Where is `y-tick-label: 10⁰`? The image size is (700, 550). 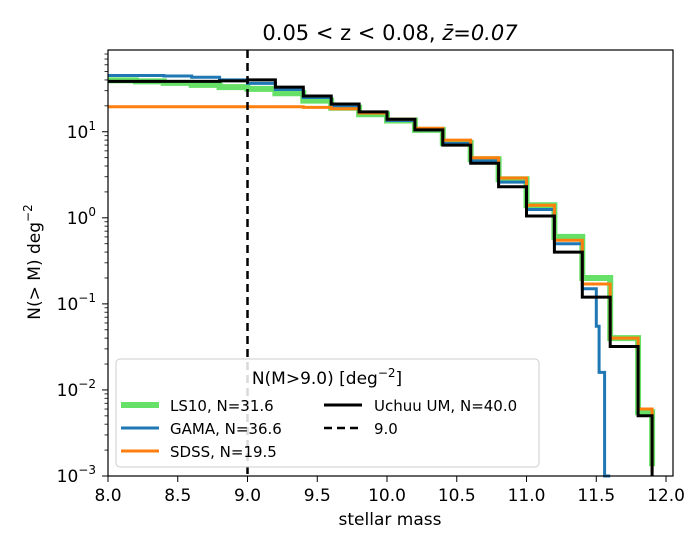 y-tick-label: 10⁰ is located at coordinates (81, 217).